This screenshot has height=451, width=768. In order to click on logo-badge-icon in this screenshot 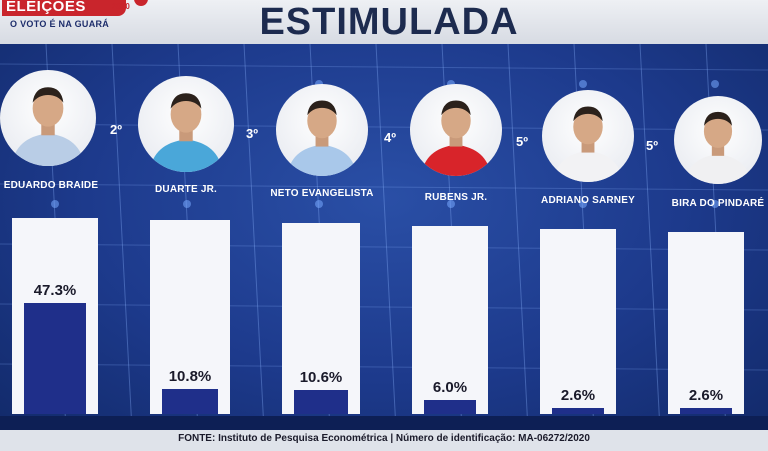, I will do `click(141, 3)`.